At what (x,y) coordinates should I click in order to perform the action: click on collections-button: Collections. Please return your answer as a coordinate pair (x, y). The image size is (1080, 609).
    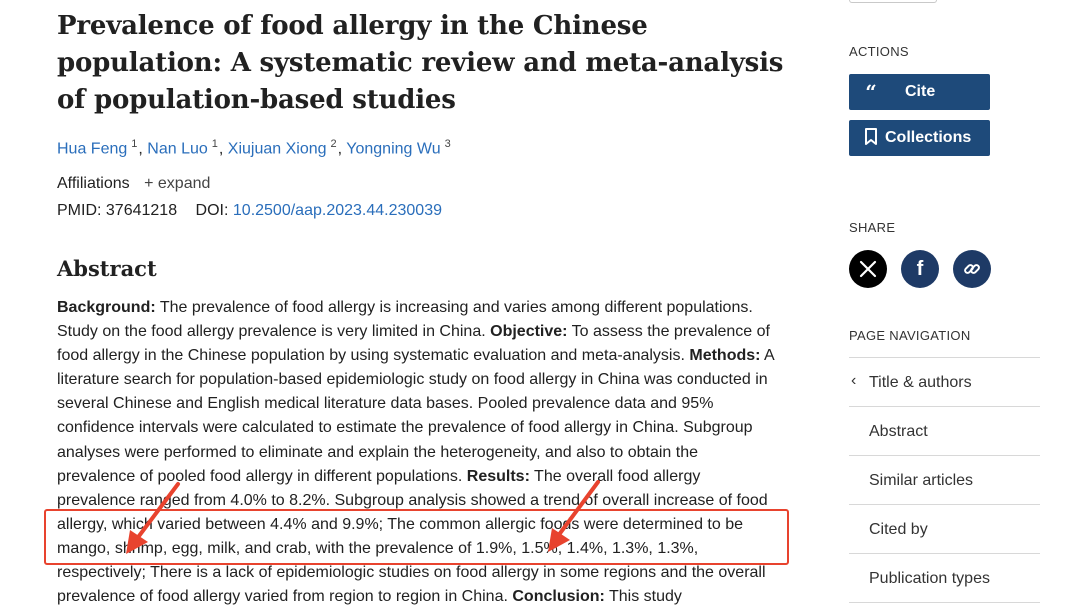
    Looking at the image, I should click on (919, 138).